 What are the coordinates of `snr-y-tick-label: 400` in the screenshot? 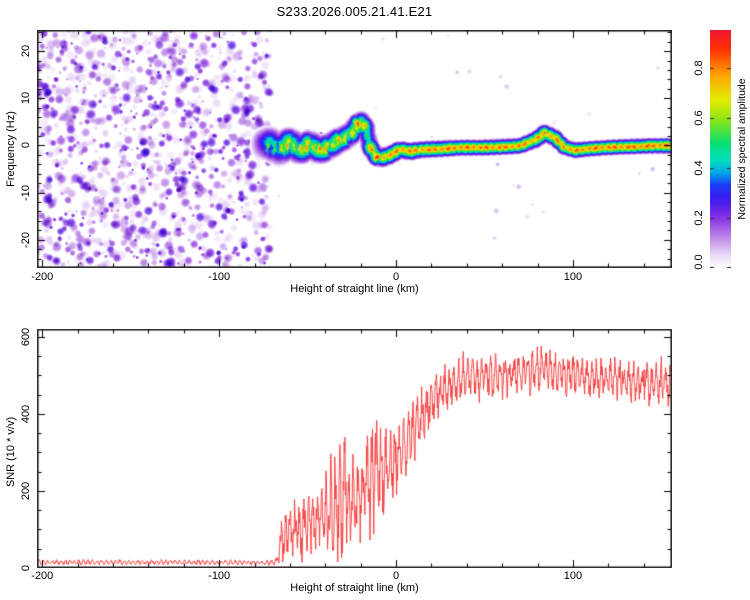 It's located at (26, 413).